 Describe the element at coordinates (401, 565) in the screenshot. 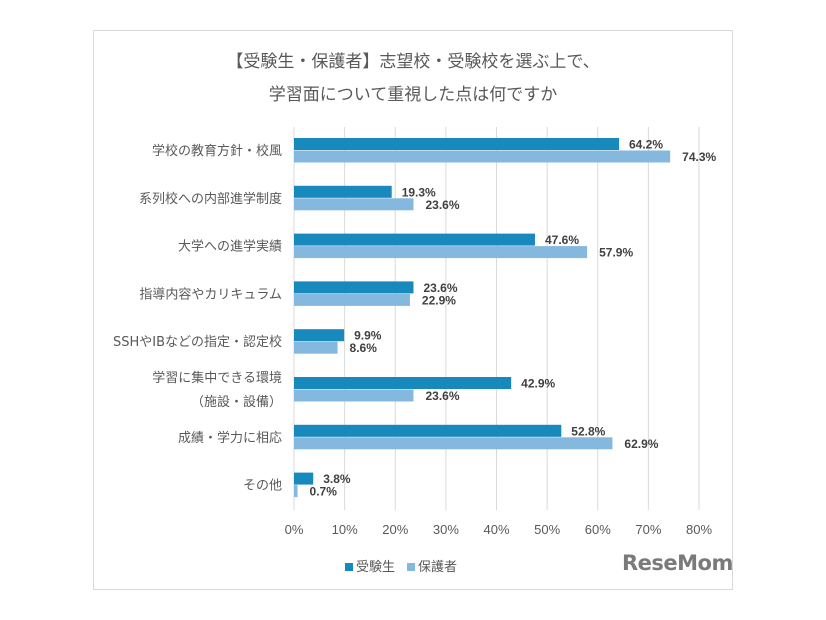

I see `legend: 受験生 保護者` at that location.